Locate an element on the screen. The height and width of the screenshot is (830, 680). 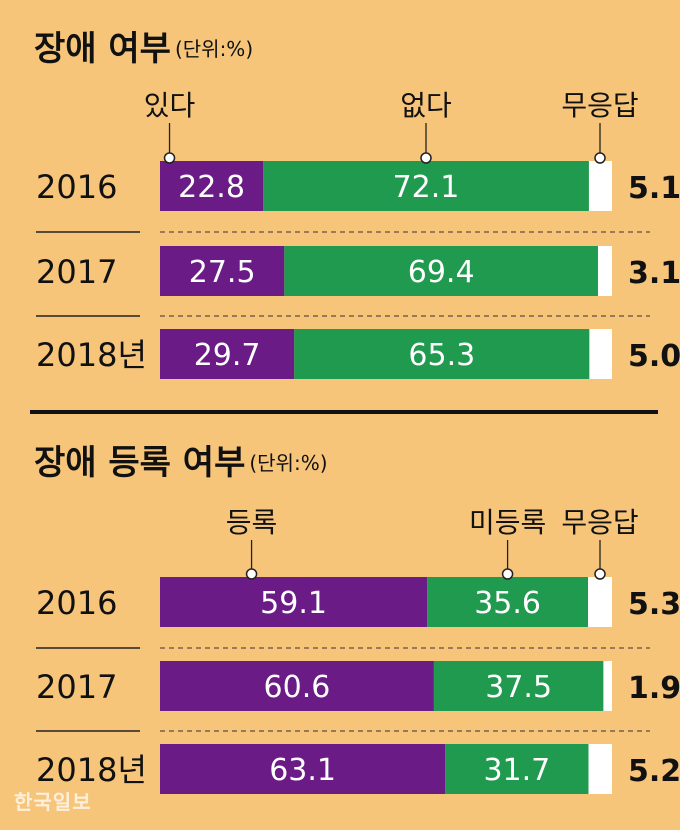
data-label: 22.8 is located at coordinates (211, 187).